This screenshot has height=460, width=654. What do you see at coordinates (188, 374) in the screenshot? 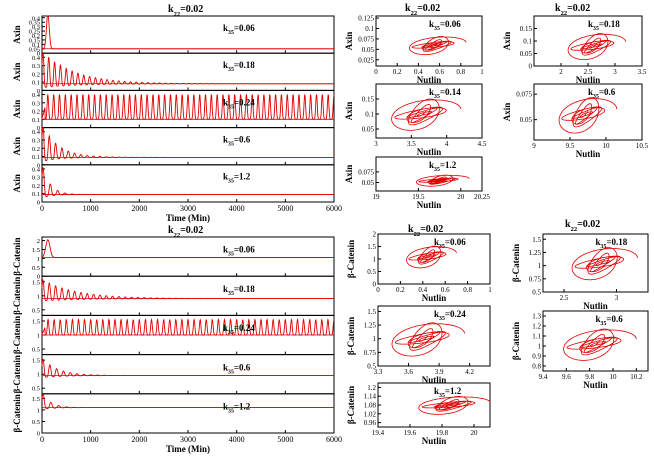
I see `catenin-time-panel-frame` at bounding box center [188, 374].